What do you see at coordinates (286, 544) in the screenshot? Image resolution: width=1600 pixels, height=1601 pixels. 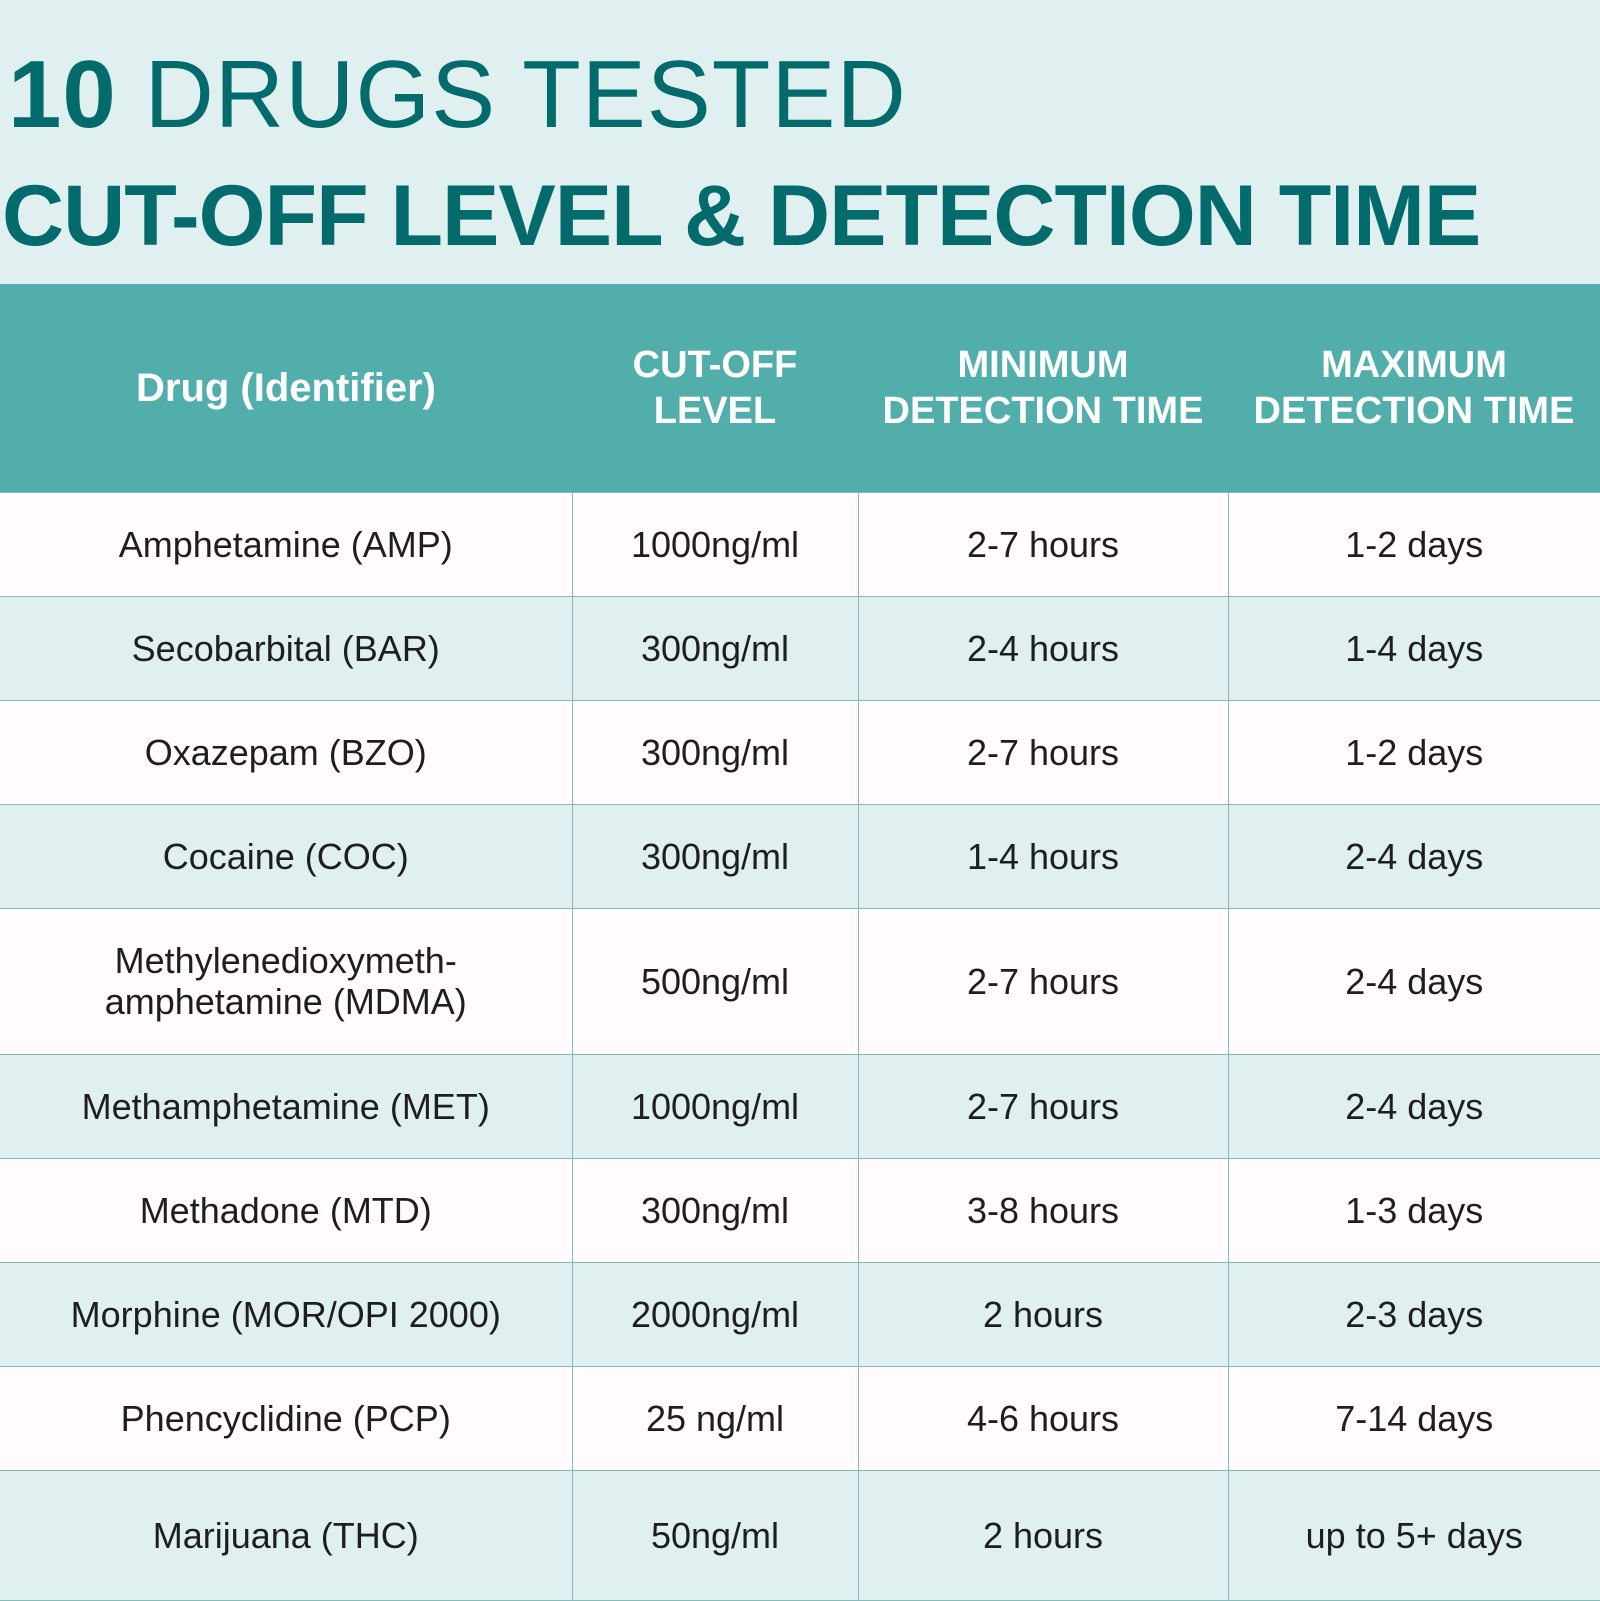 I see `drug-cell: Amphetamine (AMP)` at bounding box center [286, 544].